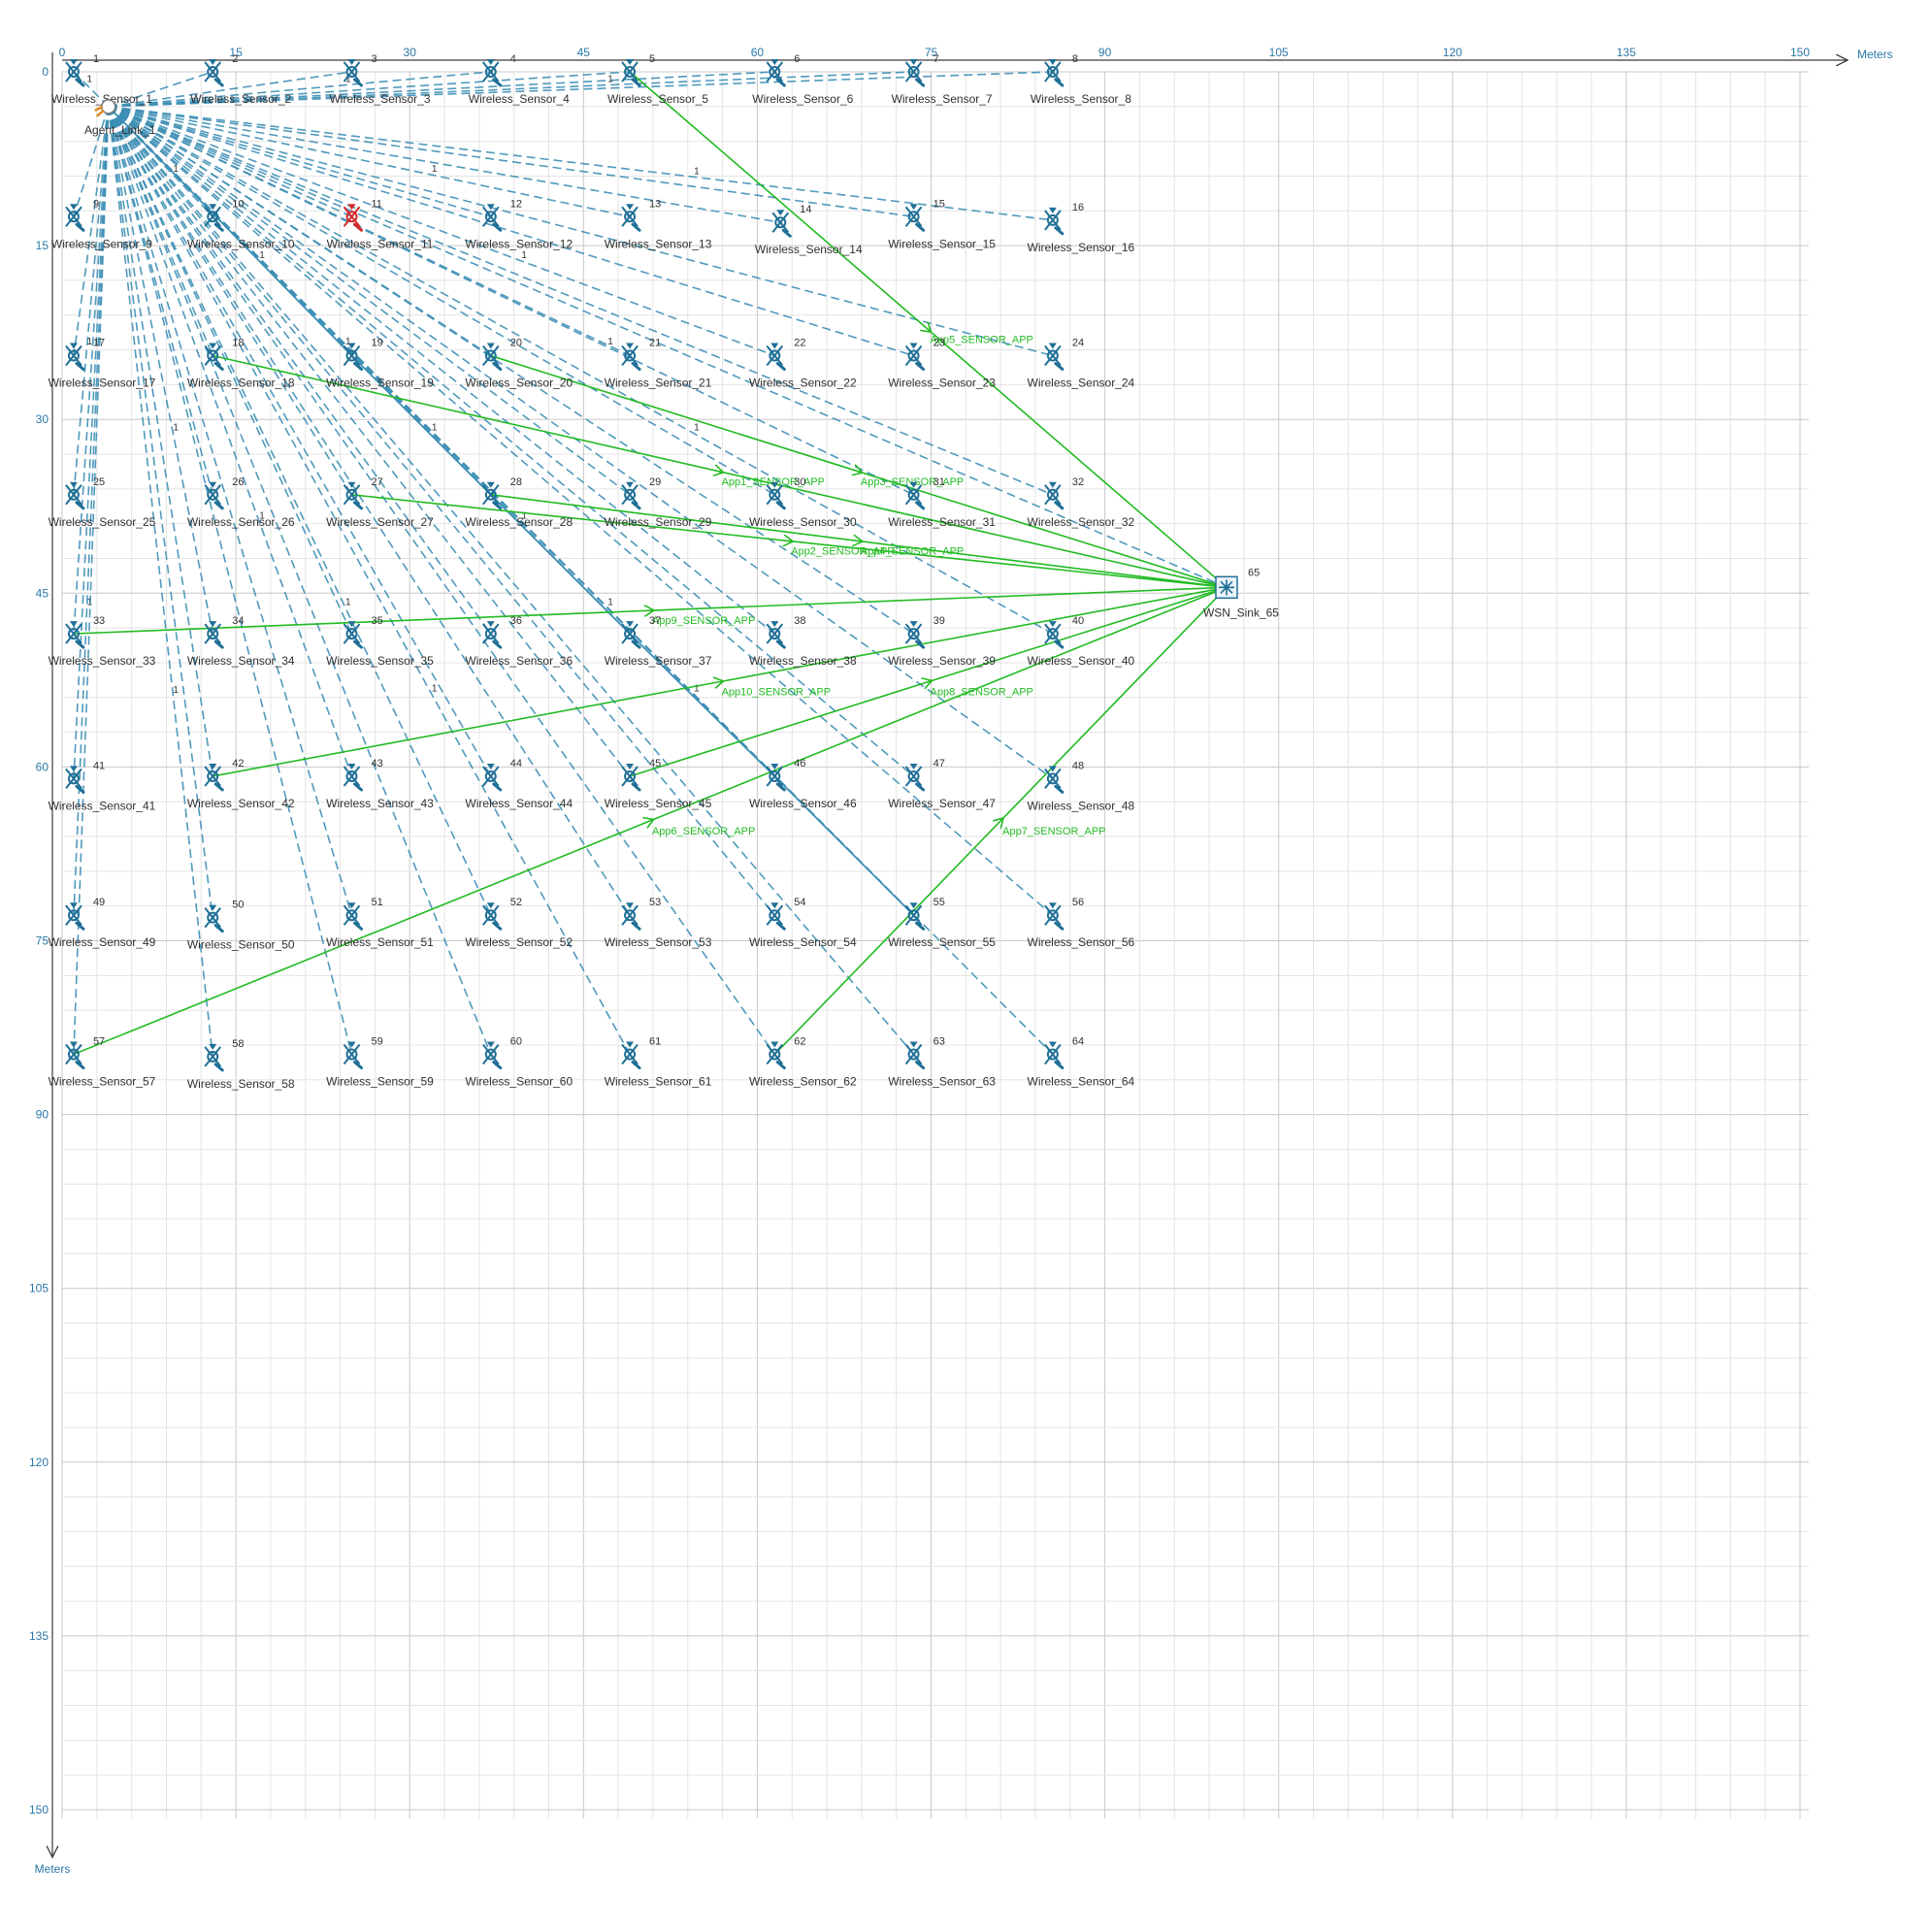 This screenshot has height=1932, width=1932. I want to click on agent-link-device: Agent_Link_1, so click(120, 118).